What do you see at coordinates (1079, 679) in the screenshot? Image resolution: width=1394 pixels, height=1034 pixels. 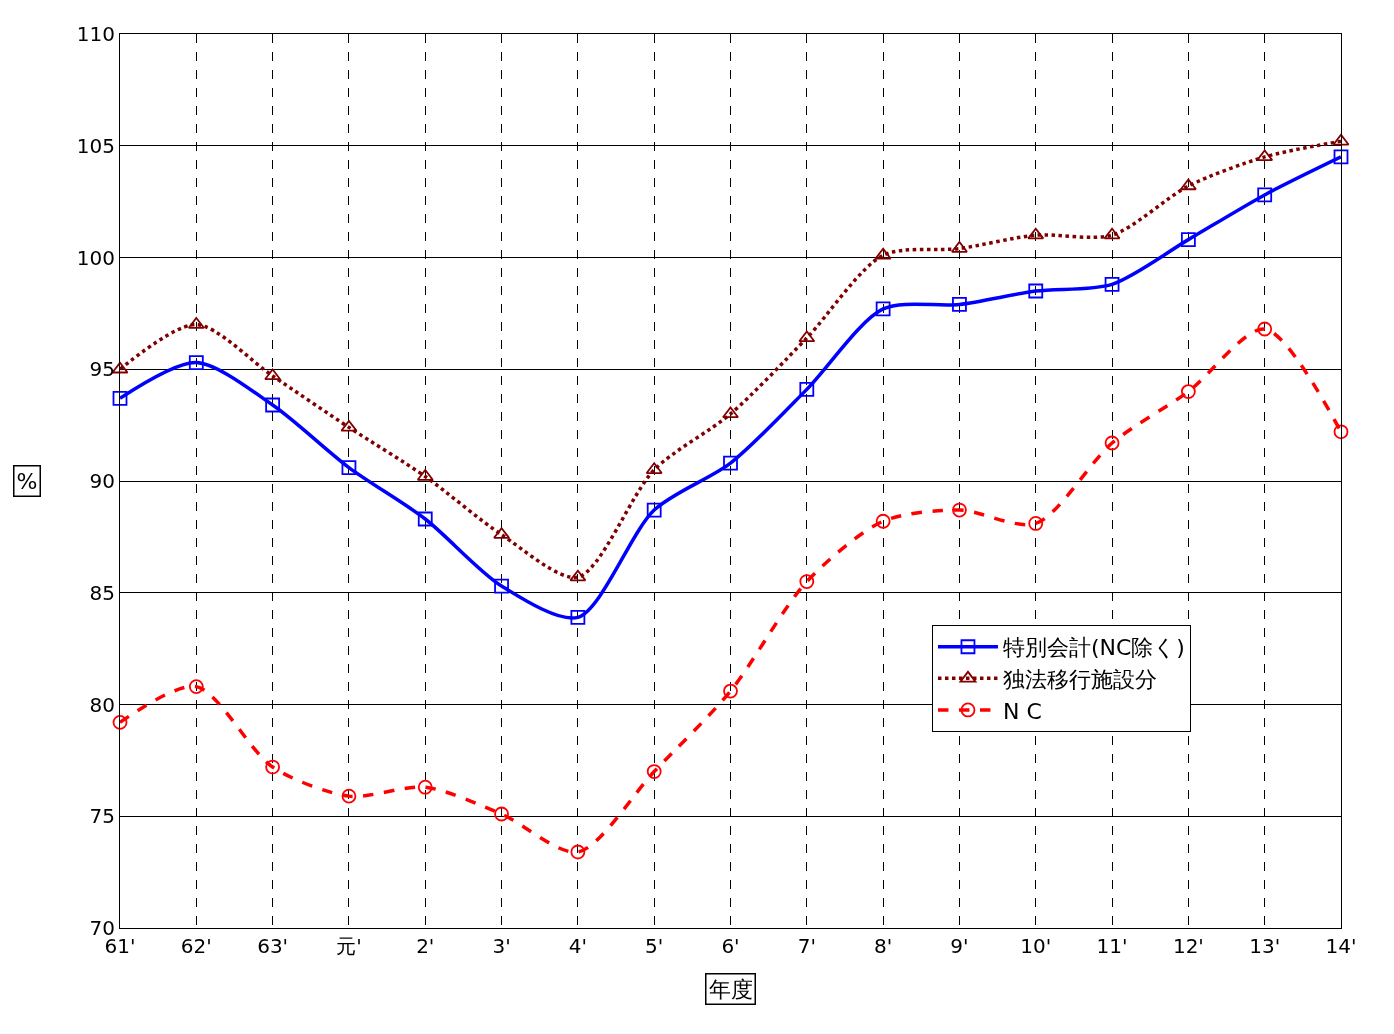 I see `legend-label: 独法移行施設分` at bounding box center [1079, 679].